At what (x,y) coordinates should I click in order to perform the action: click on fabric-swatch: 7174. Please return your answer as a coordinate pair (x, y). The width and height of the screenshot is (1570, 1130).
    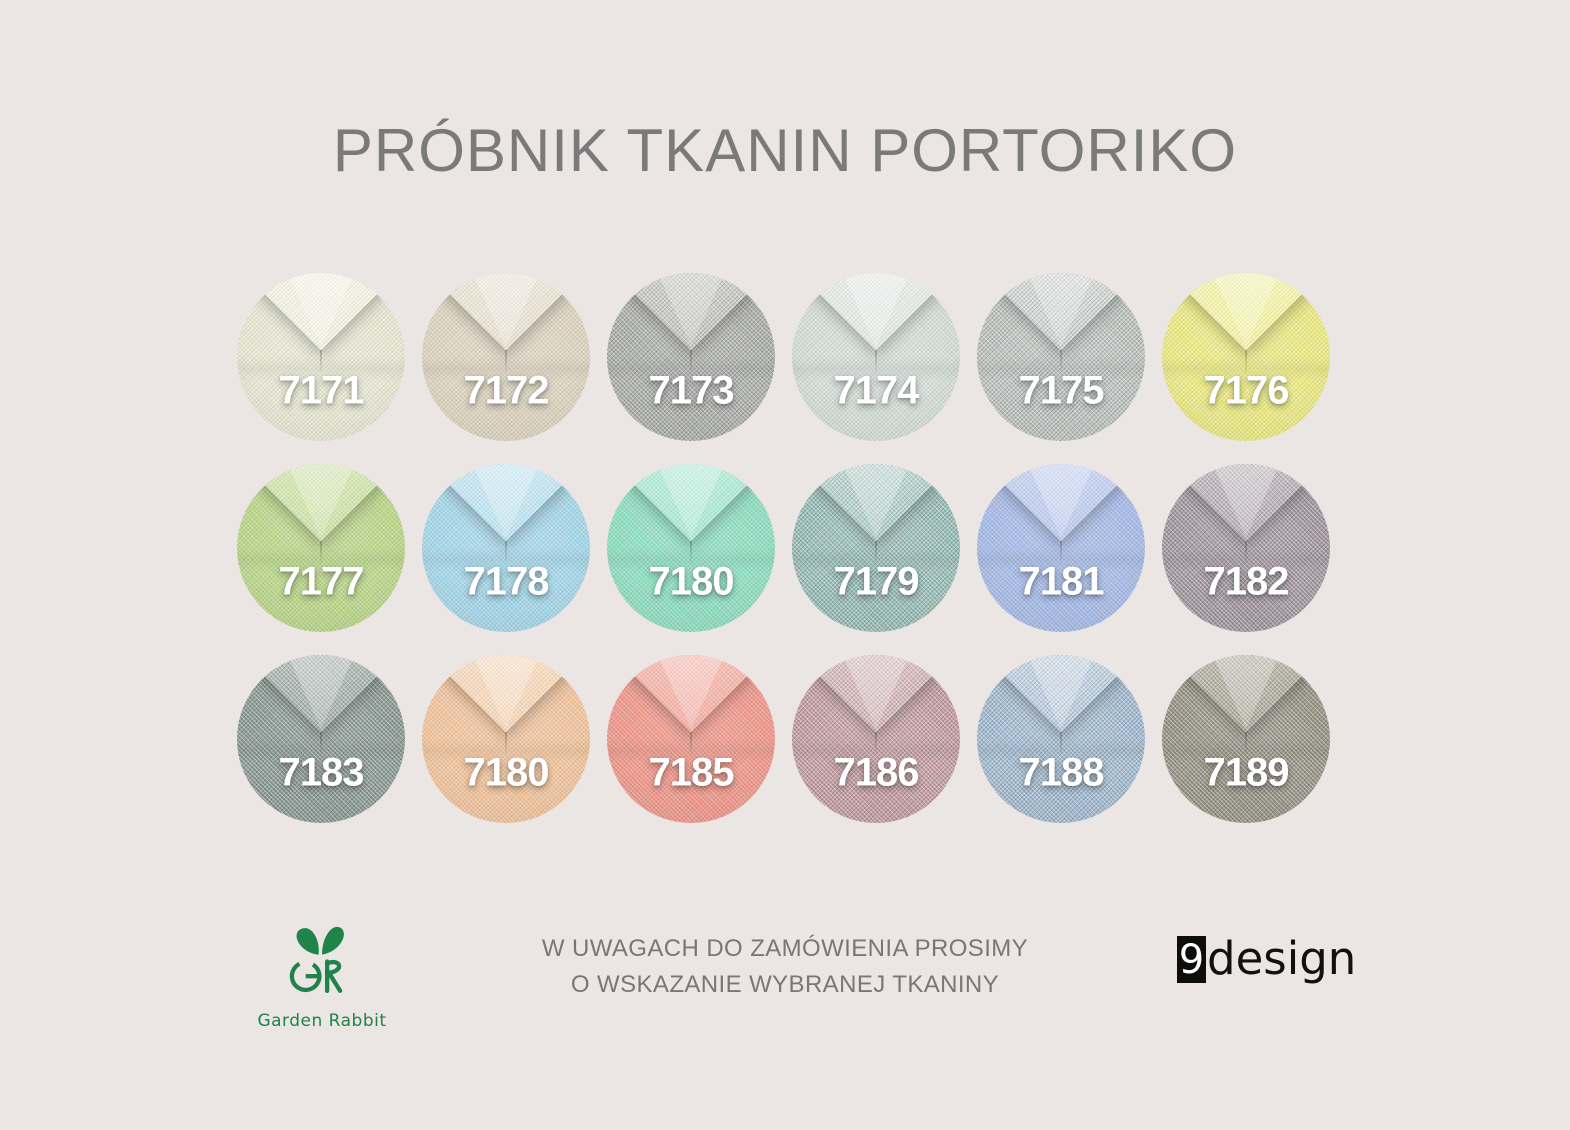
    Looking at the image, I should click on (876, 357).